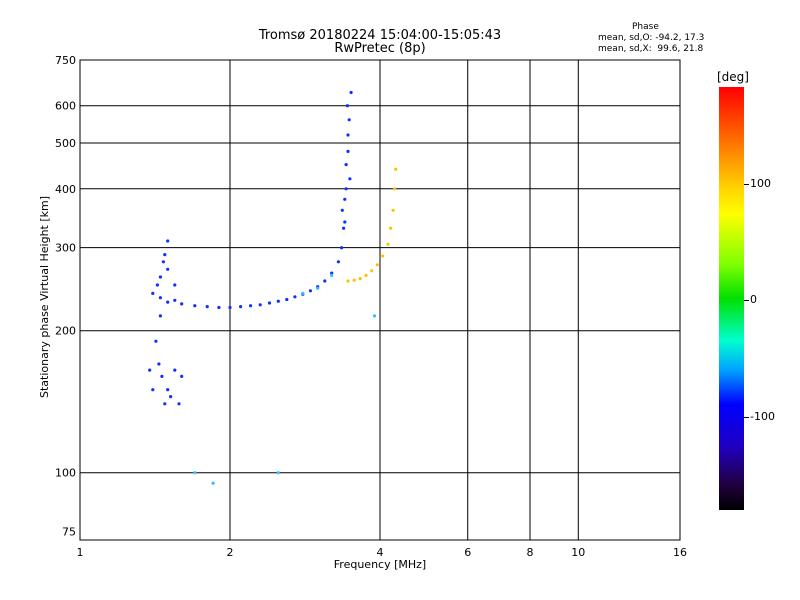  Describe the element at coordinates (733, 77) in the screenshot. I see `colorbar-unit: [deg]` at that location.